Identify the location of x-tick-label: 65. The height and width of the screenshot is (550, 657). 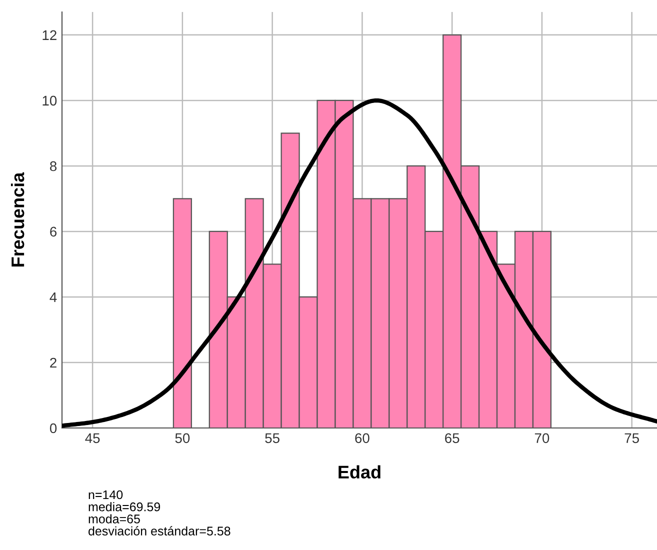
(452, 438).